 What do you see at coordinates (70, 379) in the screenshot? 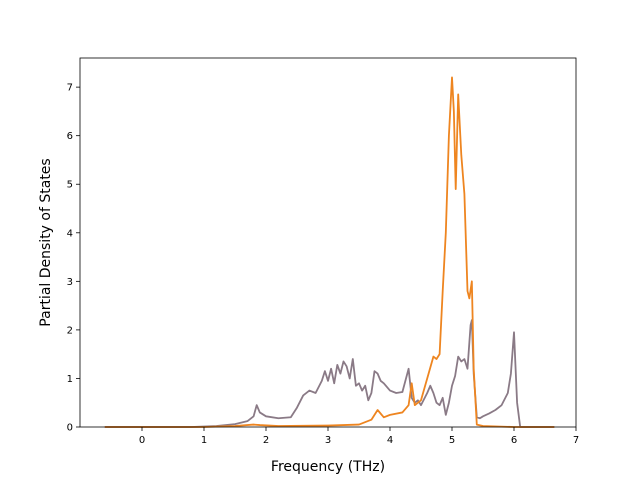
I see `y-tick-label: 1` at bounding box center [70, 379].